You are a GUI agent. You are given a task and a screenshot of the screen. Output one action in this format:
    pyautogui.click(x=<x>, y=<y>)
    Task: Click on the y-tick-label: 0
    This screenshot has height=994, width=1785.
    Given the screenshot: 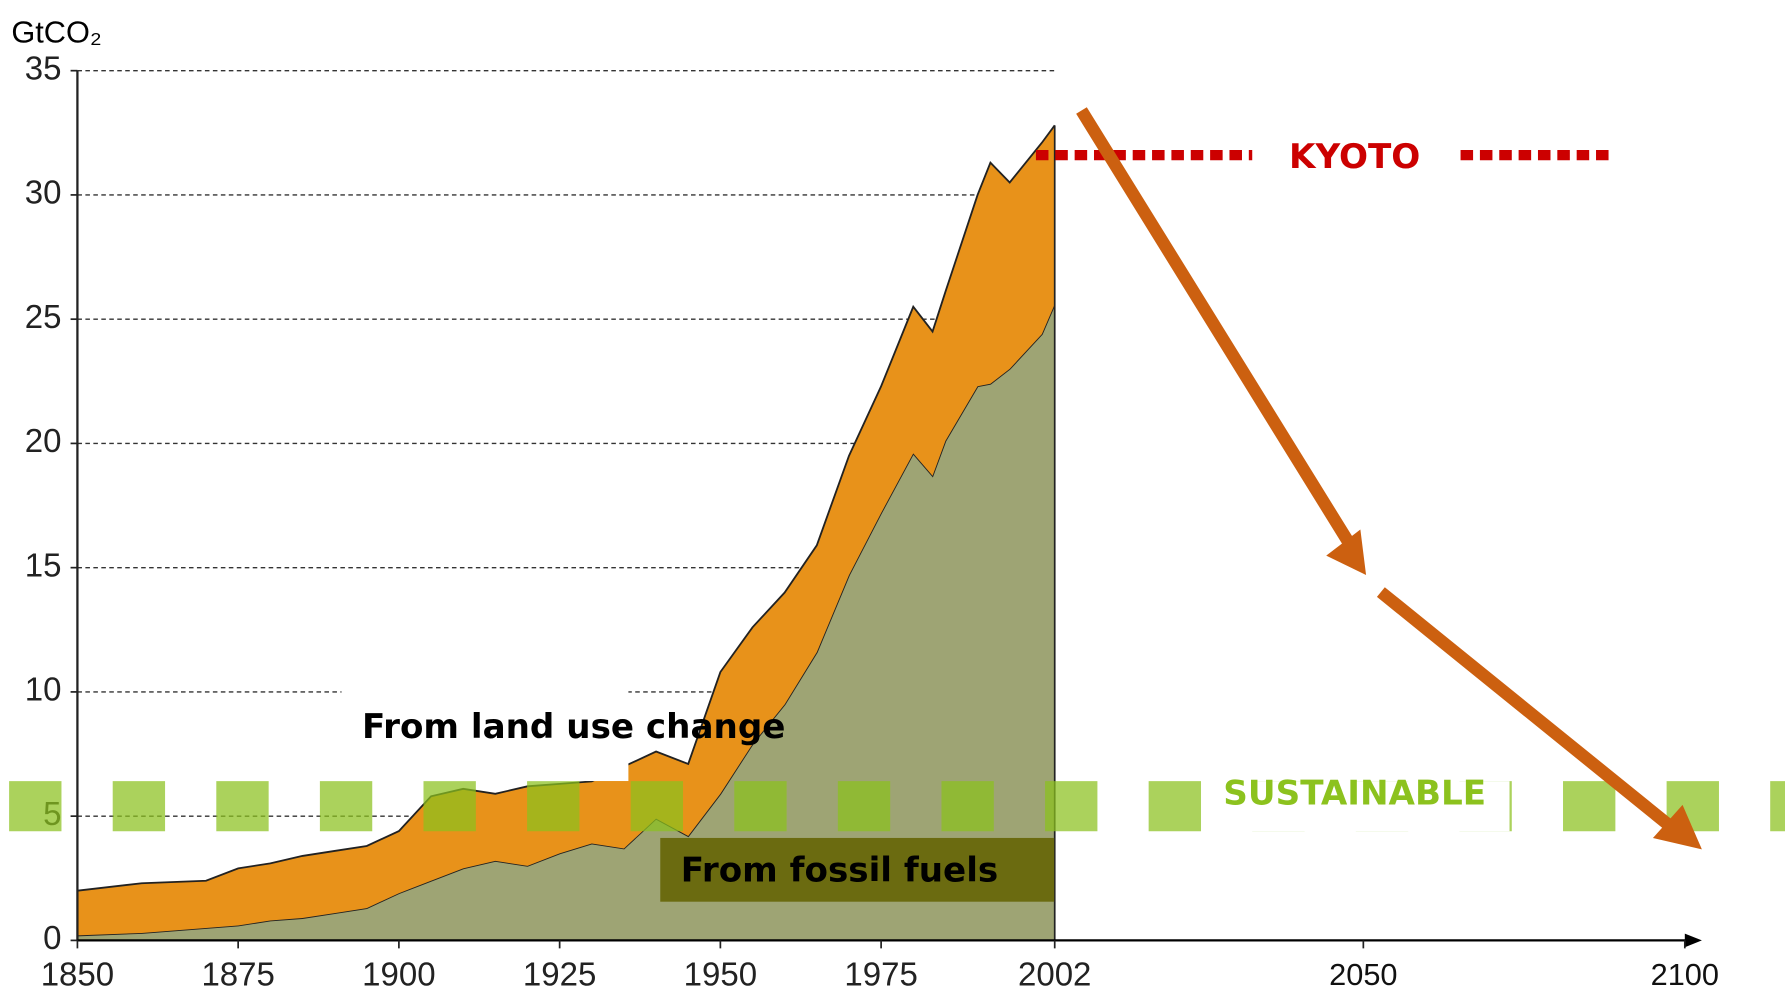 What is the action you would take?
    pyautogui.click(x=52, y=937)
    